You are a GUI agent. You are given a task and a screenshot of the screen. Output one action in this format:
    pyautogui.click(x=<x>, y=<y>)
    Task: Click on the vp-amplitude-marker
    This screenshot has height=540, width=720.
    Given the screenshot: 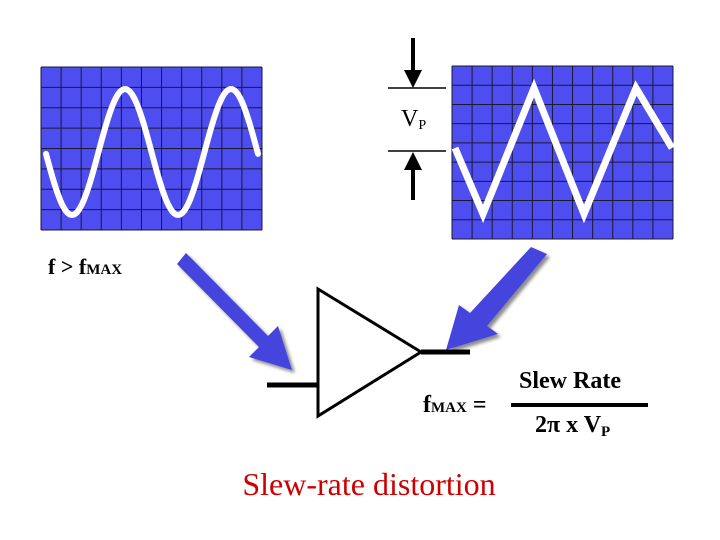 What is the action you would take?
    pyautogui.click(x=417, y=119)
    